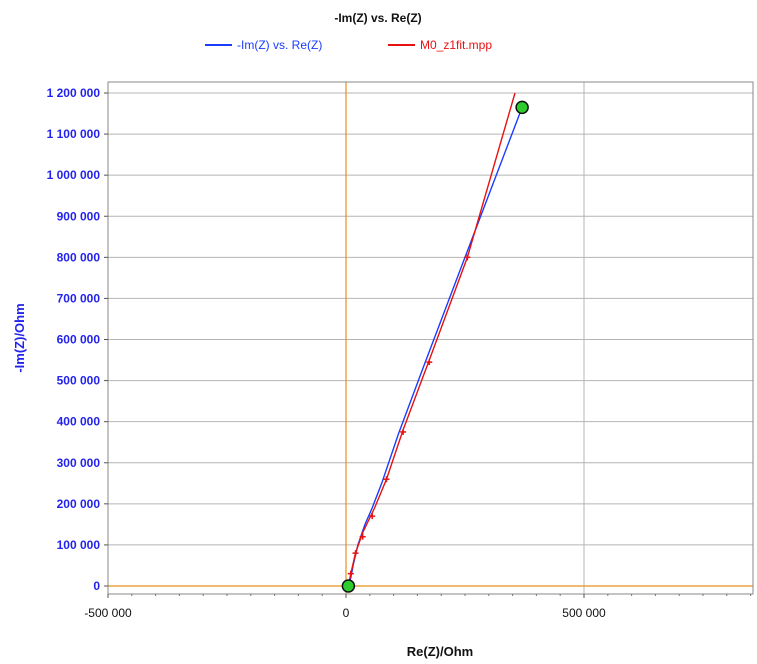 The width and height of the screenshot is (757, 664). I want to click on legend-label-series-1: -Im(Z) vs. Re(Z), so click(279, 45).